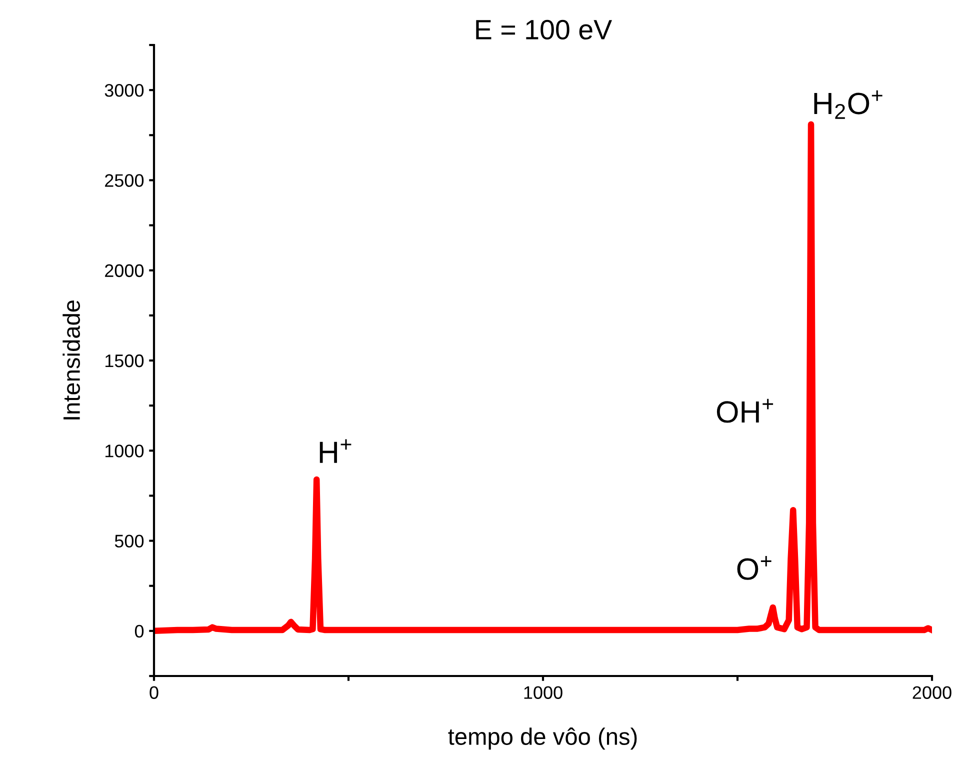 The width and height of the screenshot is (969, 774). What do you see at coordinates (139, 631) in the screenshot?
I see `y-tick-label: 0` at bounding box center [139, 631].